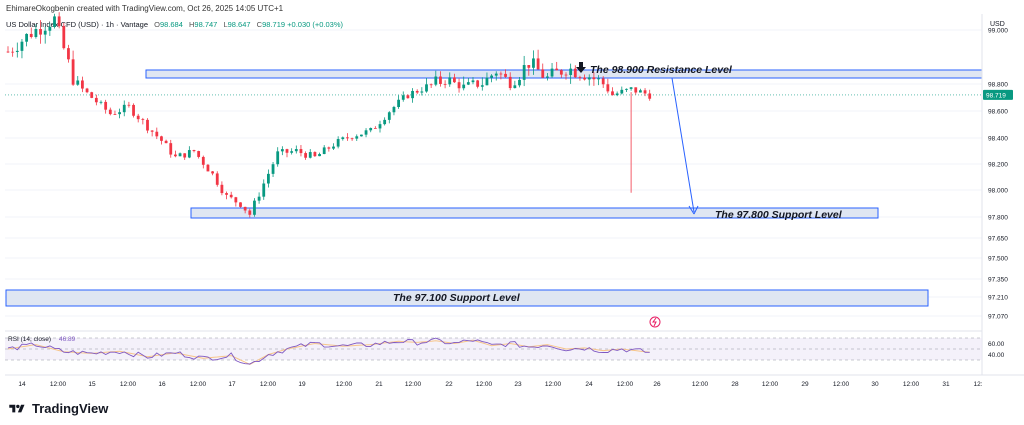 Image resolution: width=1024 pixels, height=425 pixels. Describe the element at coordinates (162, 384) in the screenshot. I see `time-tick-label: 16` at that location.